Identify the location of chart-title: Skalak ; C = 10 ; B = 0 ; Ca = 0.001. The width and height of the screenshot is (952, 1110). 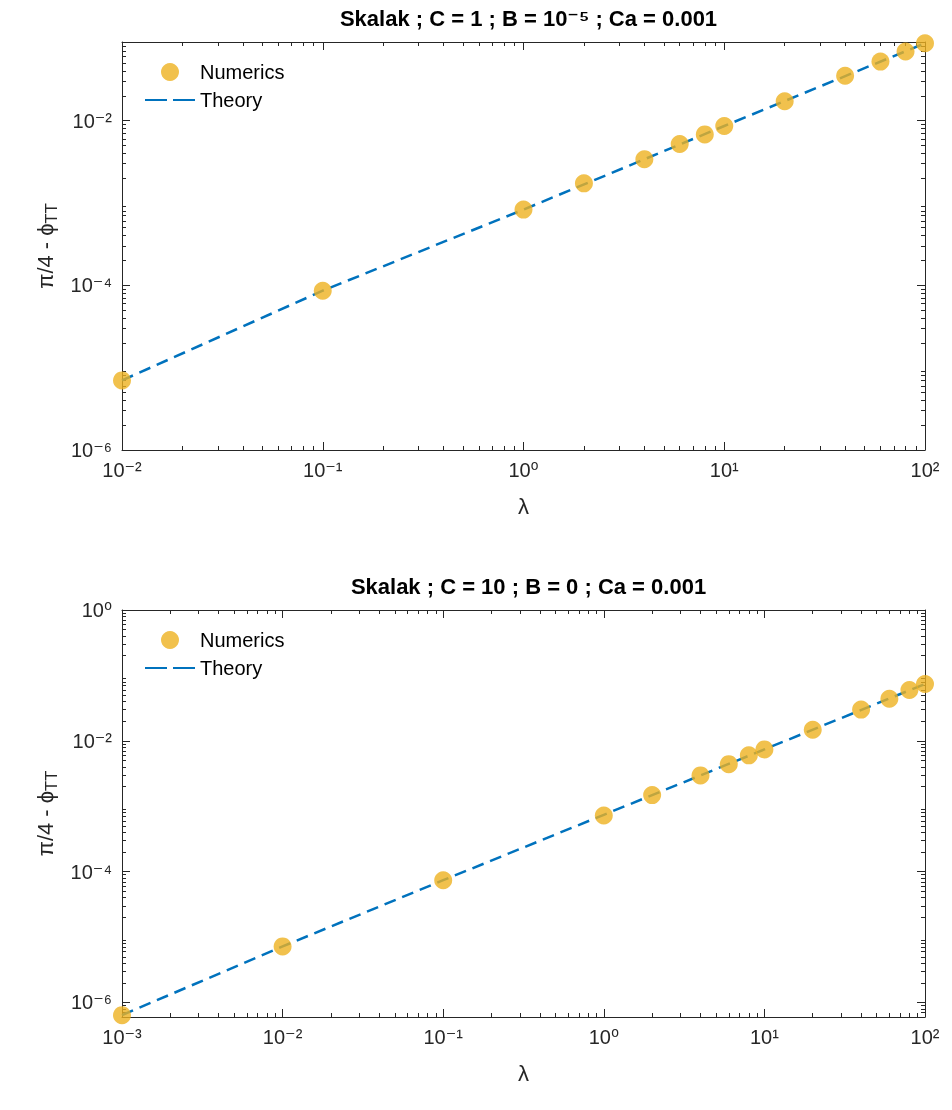
(528, 586).